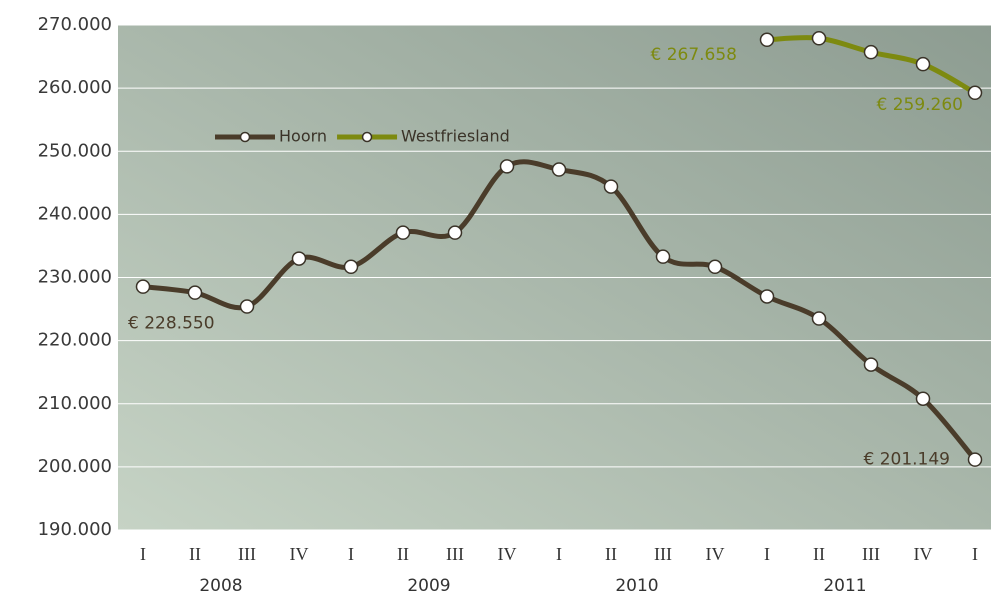 The image size is (991, 598). What do you see at coordinates (75, 529) in the screenshot?
I see `y-tick-label: 190.000` at bounding box center [75, 529].